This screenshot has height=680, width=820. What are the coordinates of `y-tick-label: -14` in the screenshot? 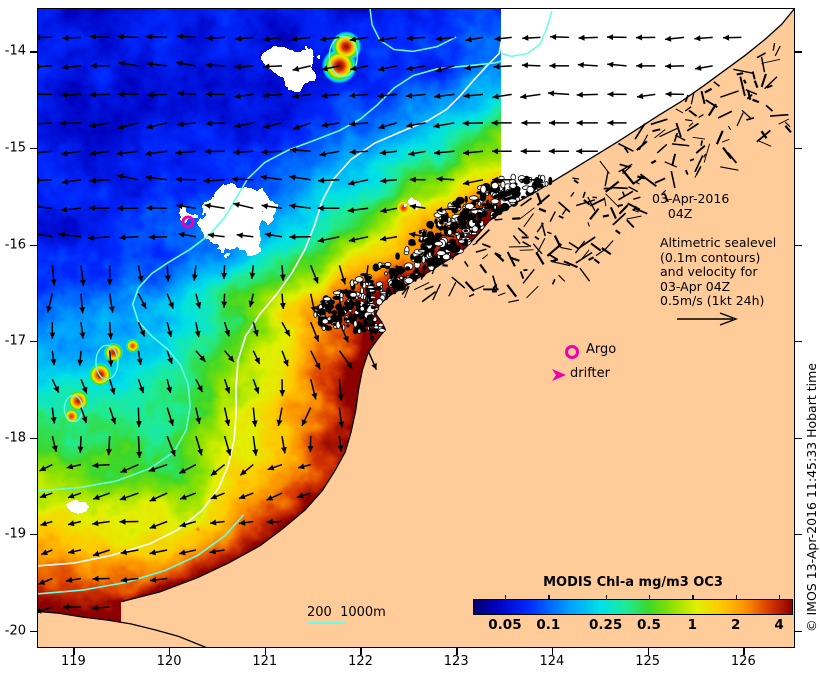 It's located at (15, 51).